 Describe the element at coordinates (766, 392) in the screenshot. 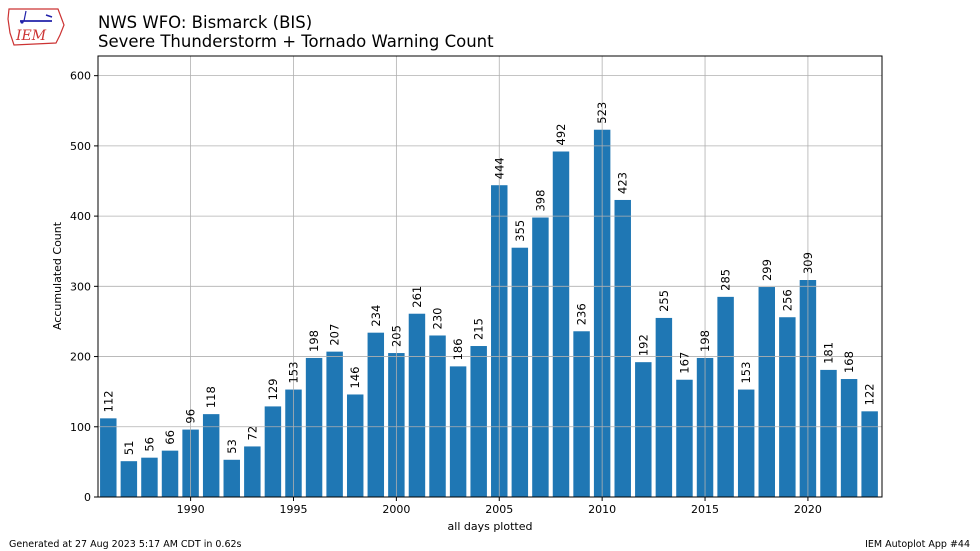

I see `bar-2018` at that location.